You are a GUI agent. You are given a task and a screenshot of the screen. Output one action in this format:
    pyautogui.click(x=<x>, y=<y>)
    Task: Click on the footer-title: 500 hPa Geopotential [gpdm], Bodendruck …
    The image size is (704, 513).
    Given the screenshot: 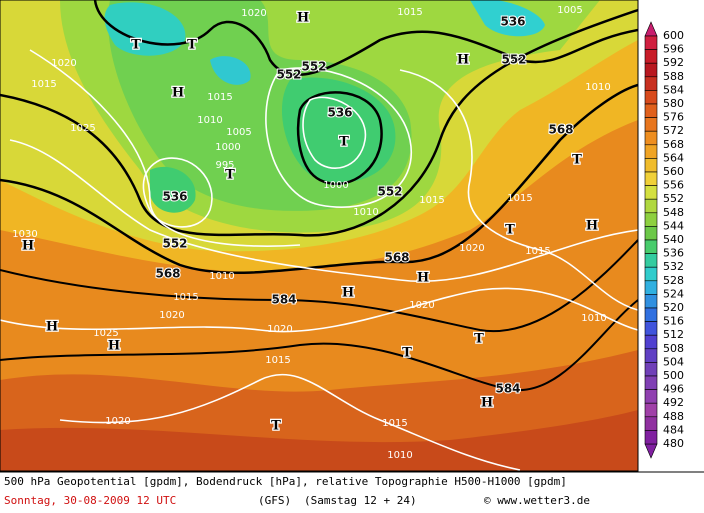 What is the action you would take?
    pyautogui.click(x=285, y=481)
    